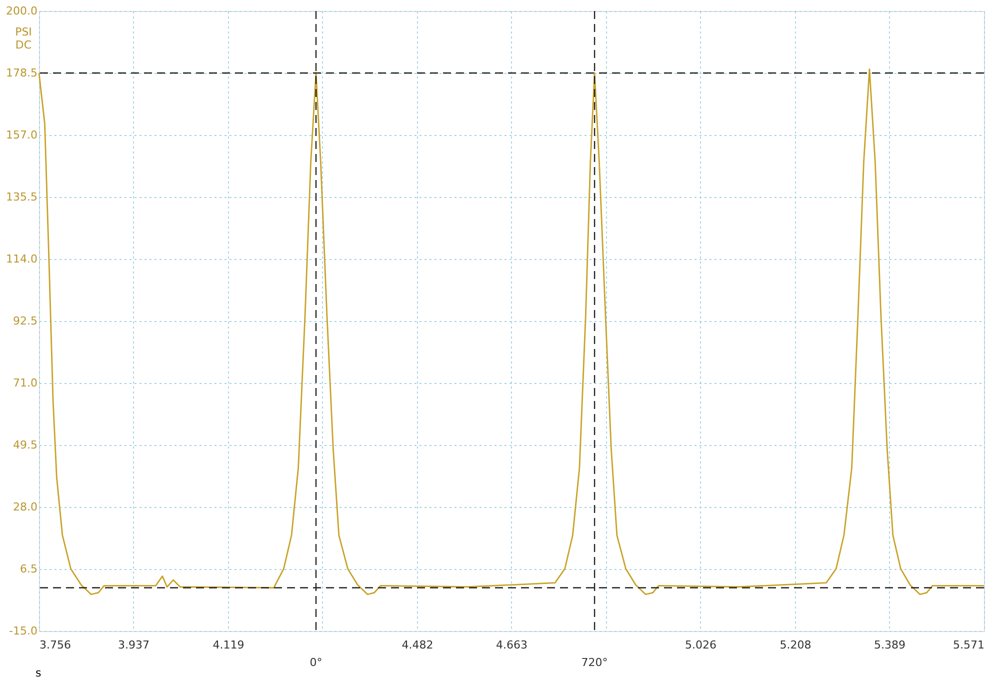 Image resolution: width=1000 pixels, height=700 pixels. What do you see at coordinates (316, 662) in the screenshot?
I see `annotation: 0°` at bounding box center [316, 662].